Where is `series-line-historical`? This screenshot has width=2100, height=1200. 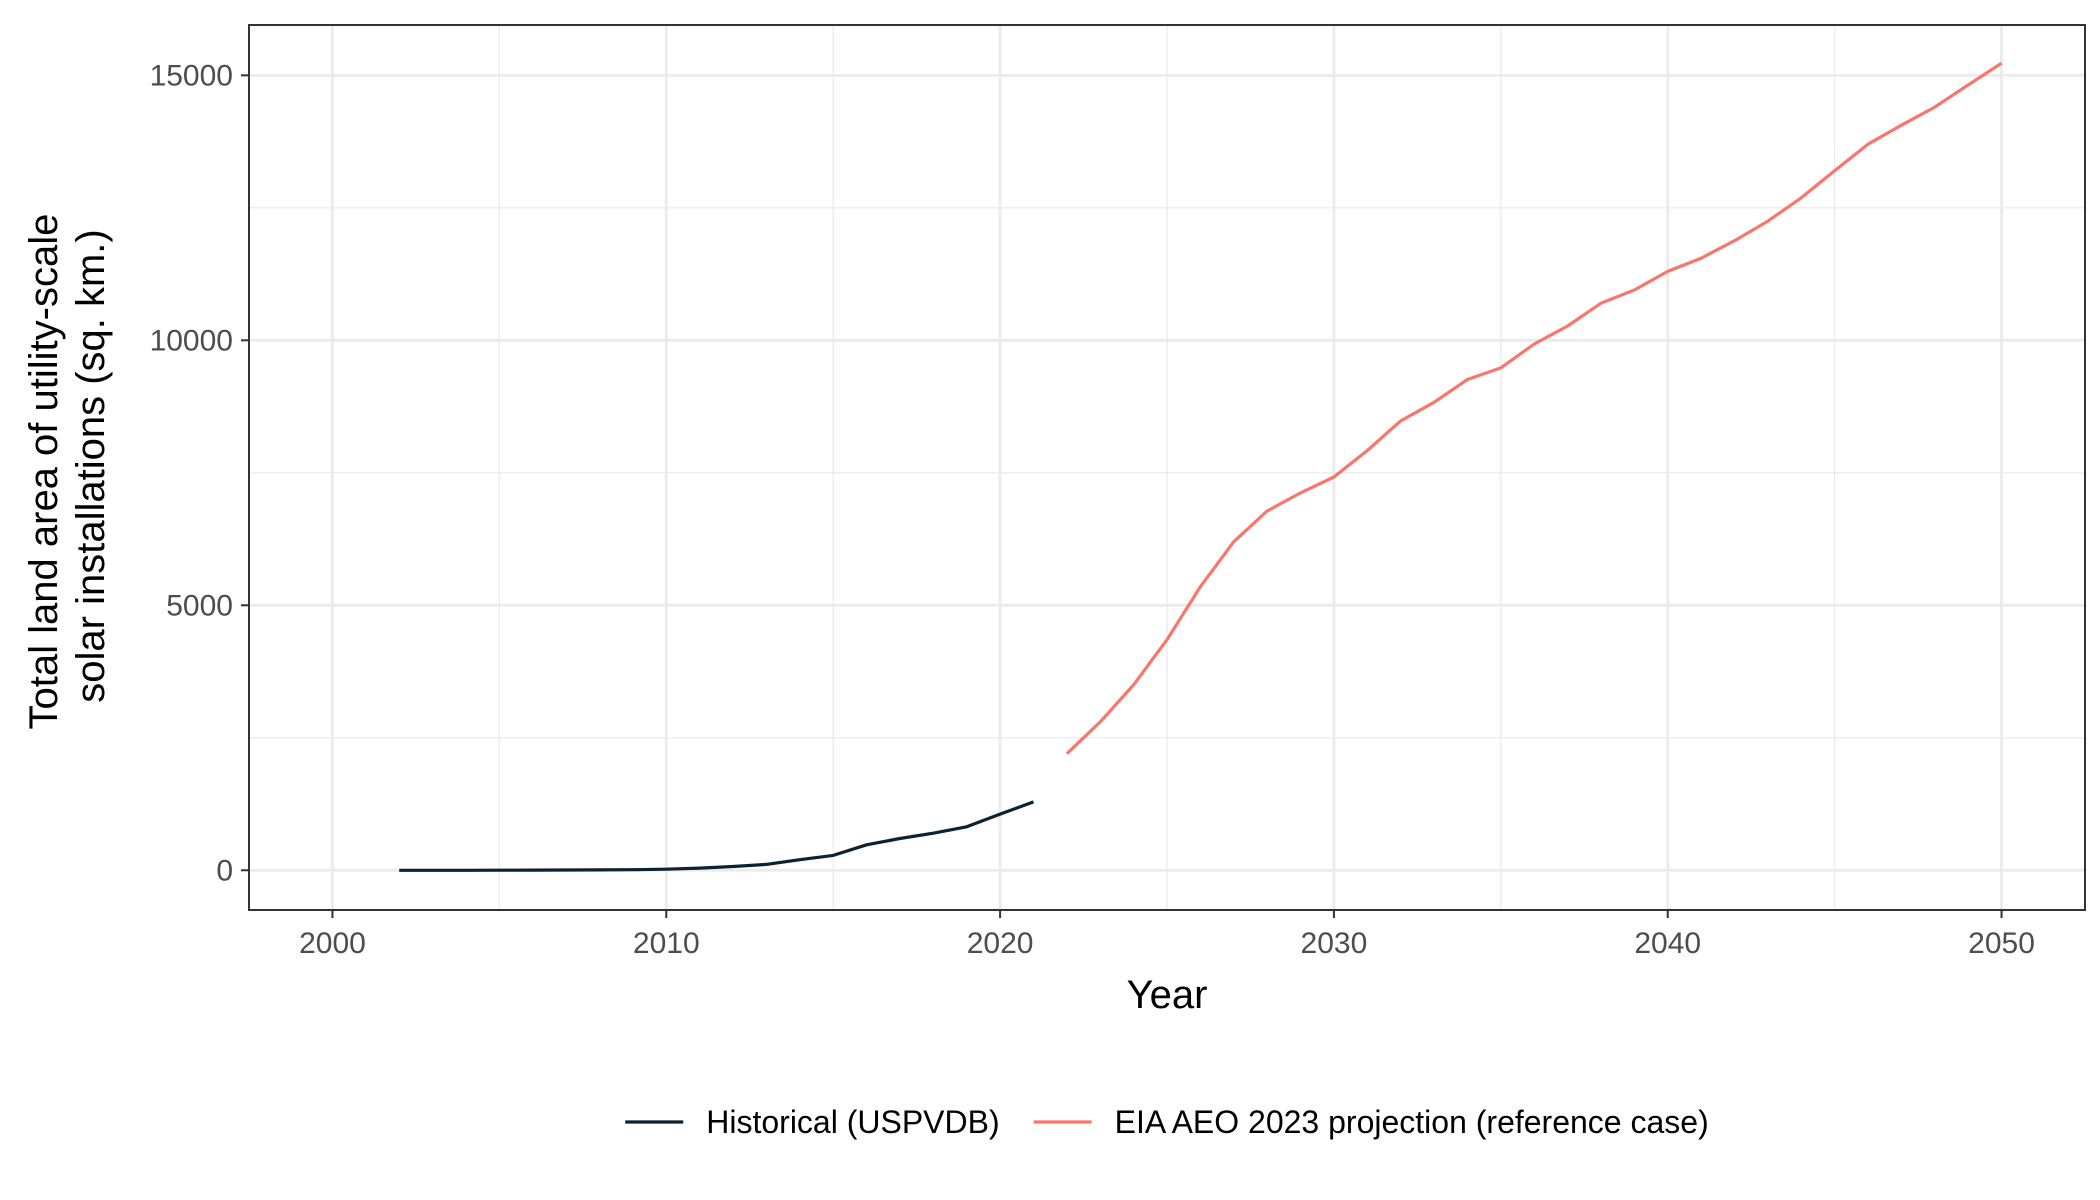 series-line-historical is located at coordinates (717, 836).